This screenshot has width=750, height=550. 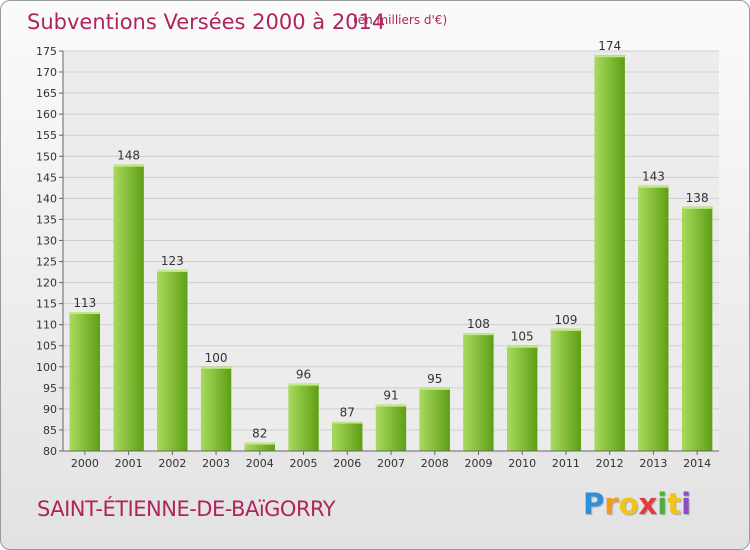 What do you see at coordinates (50, 388) in the screenshot?
I see `y-tick-label: 95` at bounding box center [50, 388].